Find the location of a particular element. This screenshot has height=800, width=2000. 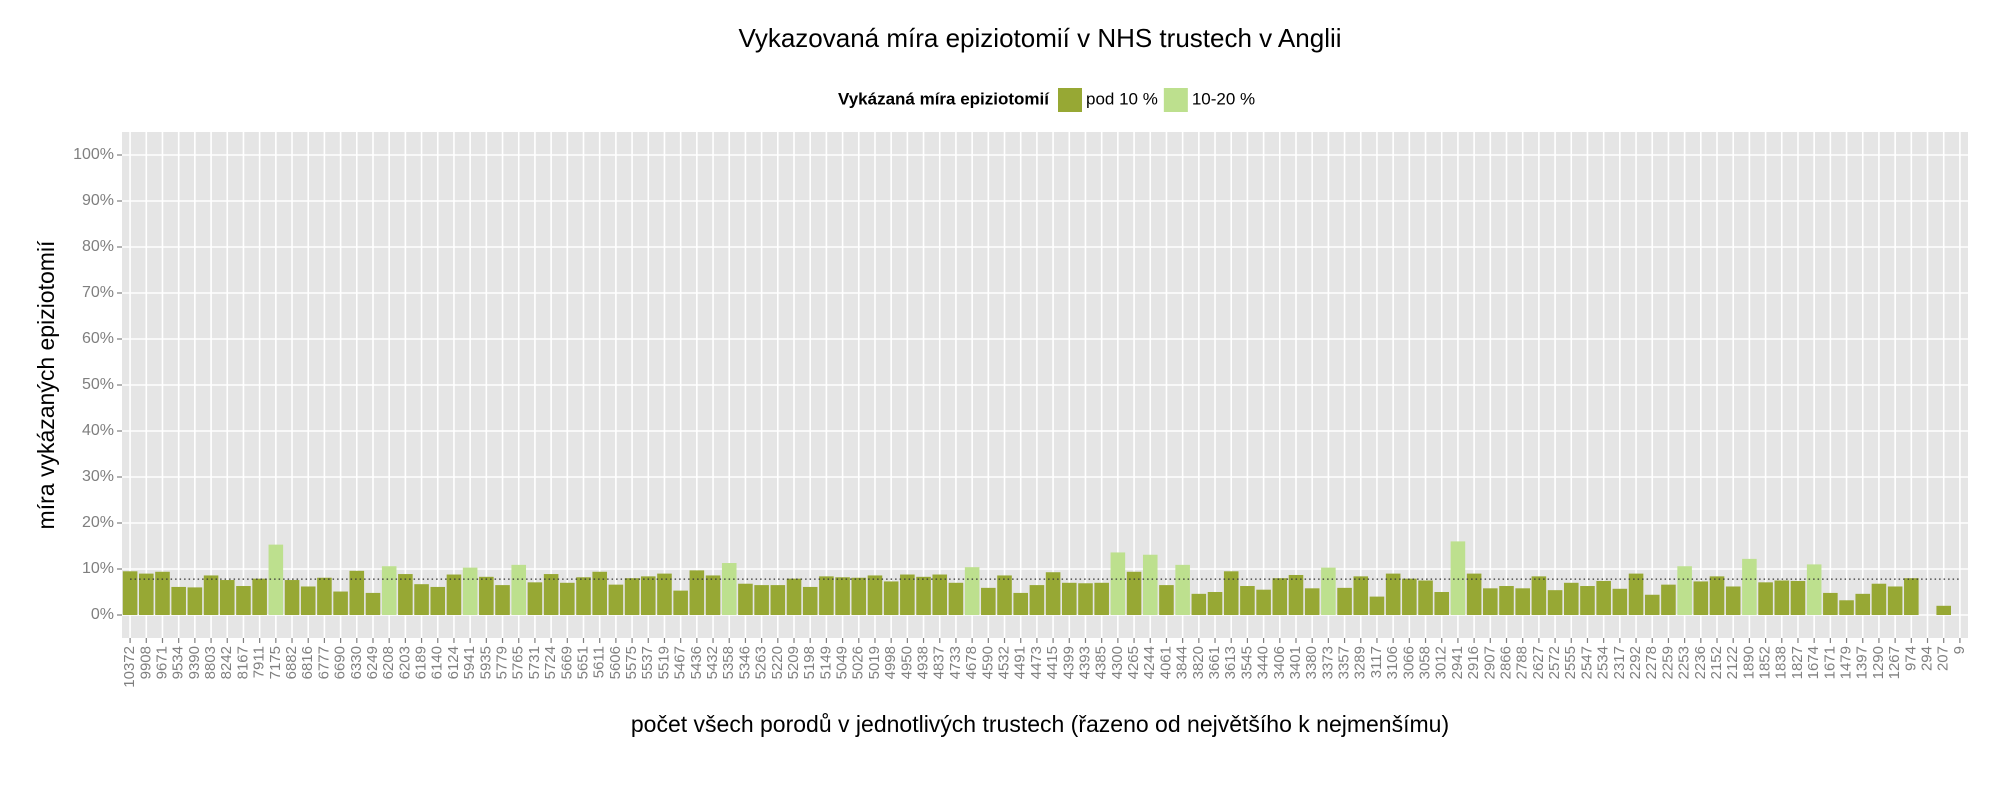

x-tick-label: 4415 is located at coordinates (1052, 662).